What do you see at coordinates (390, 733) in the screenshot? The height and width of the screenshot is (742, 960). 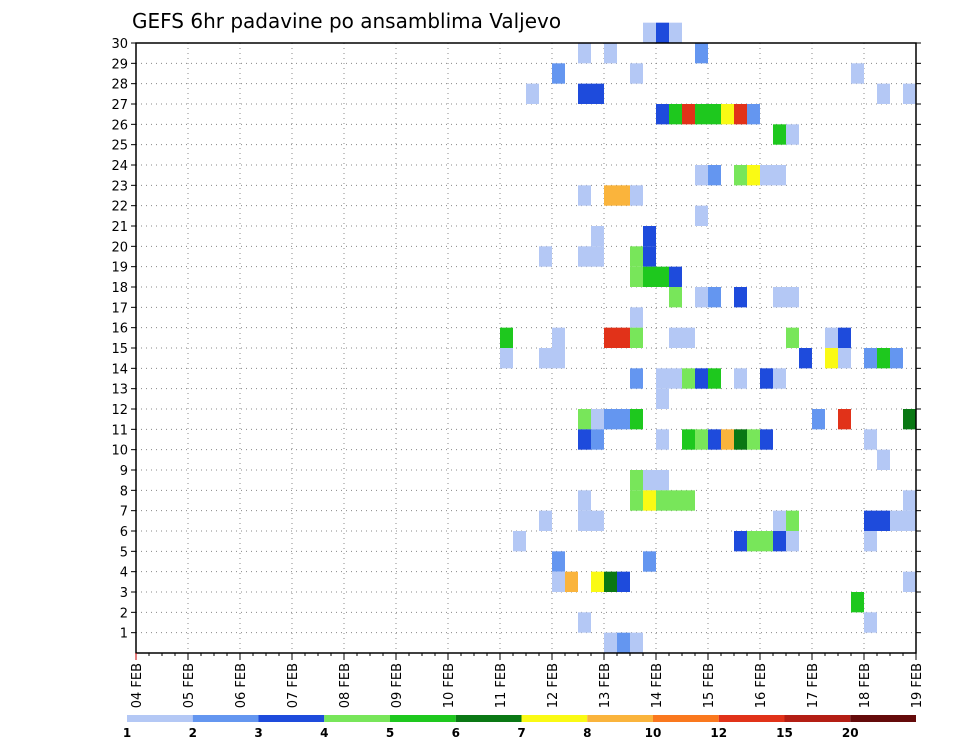 I see `colorbar-label: 5` at bounding box center [390, 733].